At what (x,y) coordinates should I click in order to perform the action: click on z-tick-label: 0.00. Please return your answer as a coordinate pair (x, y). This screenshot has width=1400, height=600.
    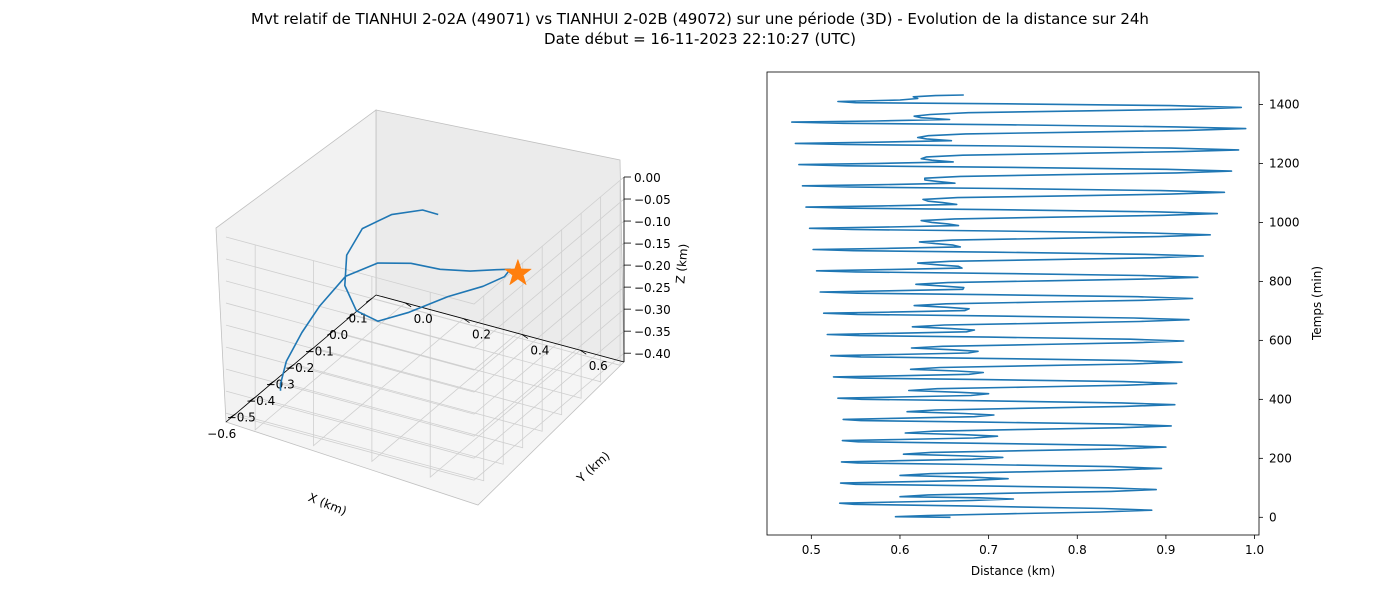
    Looking at the image, I should click on (647, 178).